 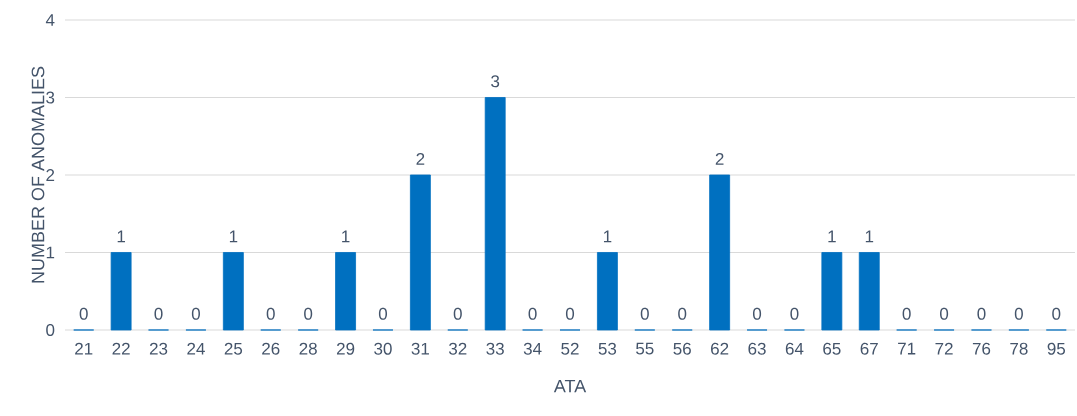 What do you see at coordinates (121, 348) in the screenshot?
I see `x-tick-label: 22` at bounding box center [121, 348].